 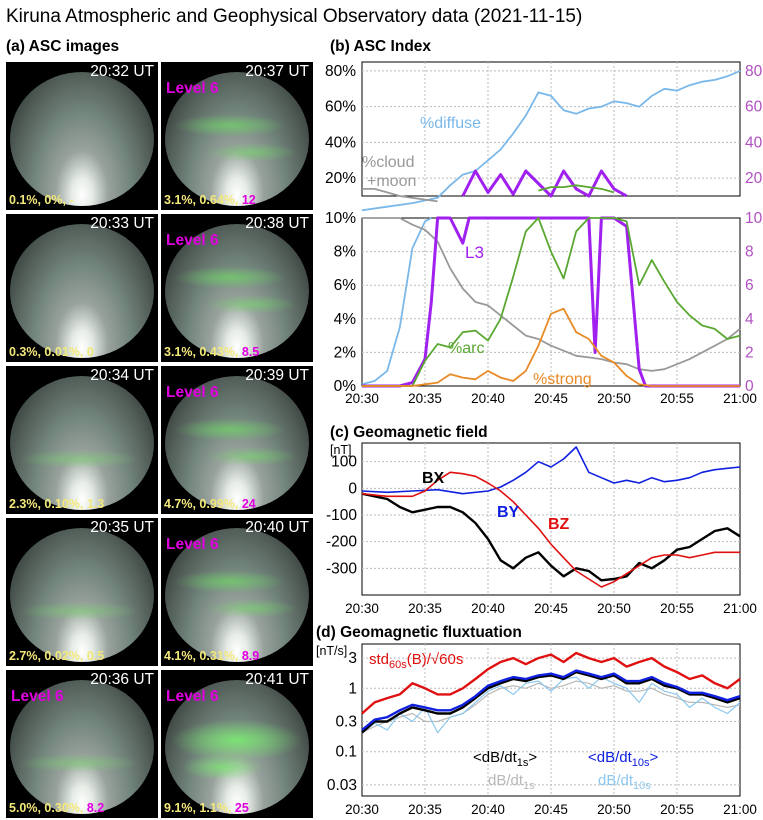 What do you see at coordinates (754, 71) in the screenshot?
I see `y-tick-label-right: 80` at bounding box center [754, 71].